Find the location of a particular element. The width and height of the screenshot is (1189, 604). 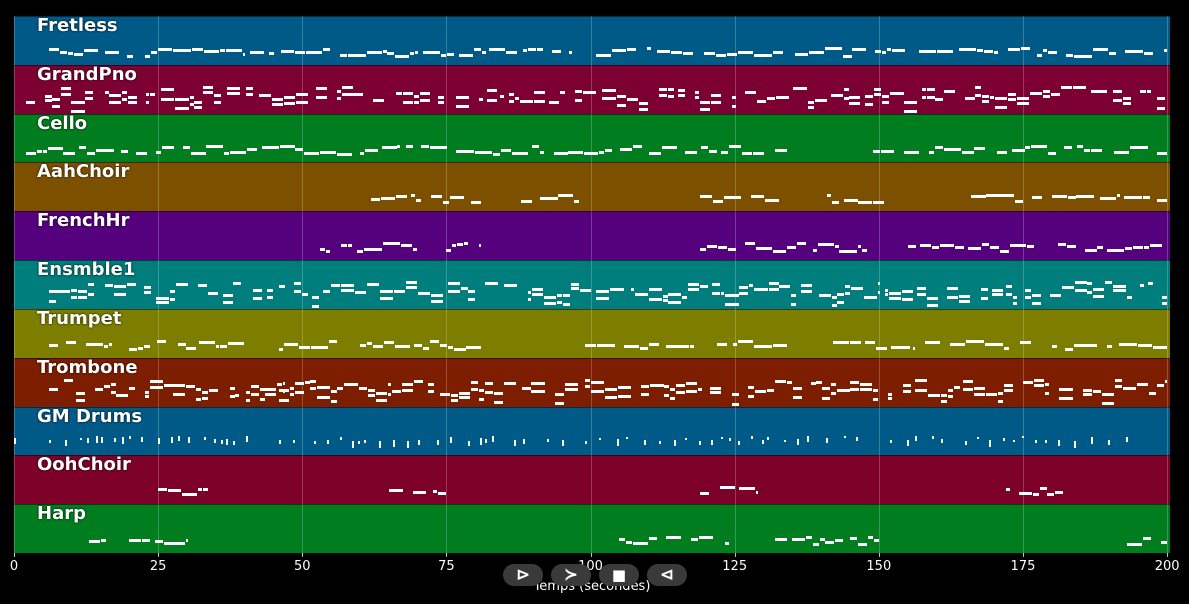

track-oohchoir: OohChoir is located at coordinates (592, 480).